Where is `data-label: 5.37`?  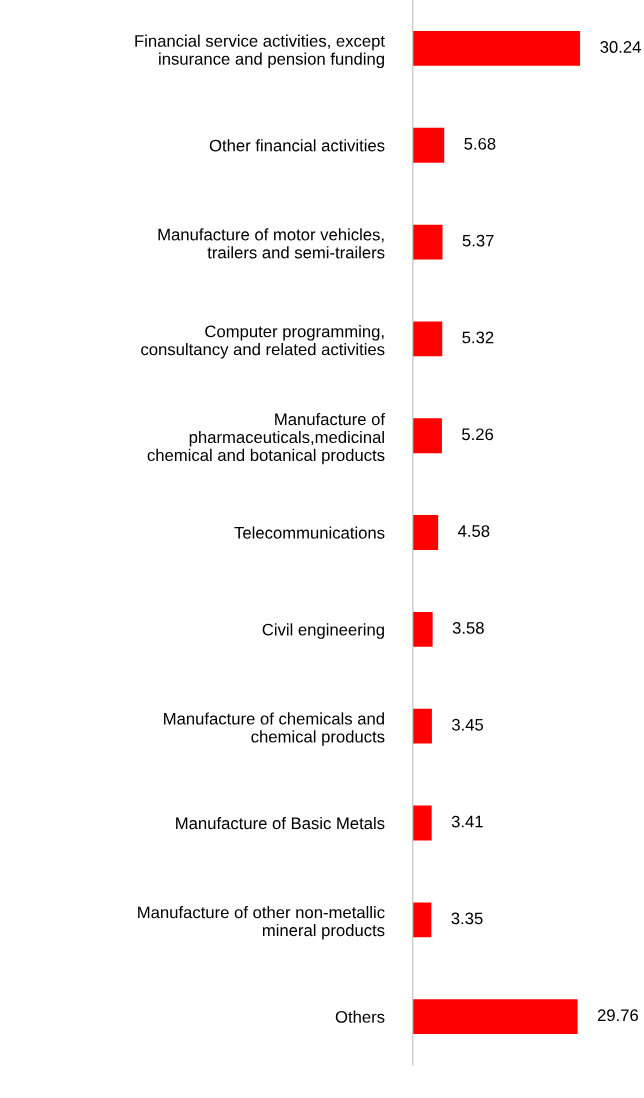 data-label: 5.37 is located at coordinates (478, 240).